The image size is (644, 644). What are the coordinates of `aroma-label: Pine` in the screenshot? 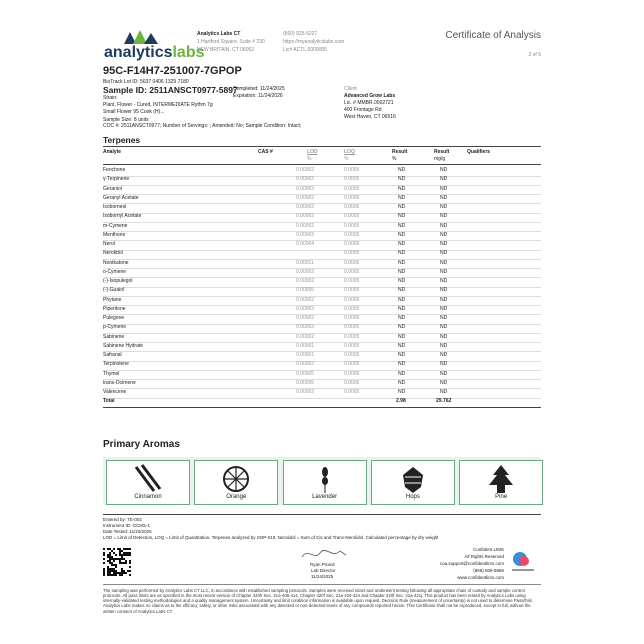 It's located at (501, 497).